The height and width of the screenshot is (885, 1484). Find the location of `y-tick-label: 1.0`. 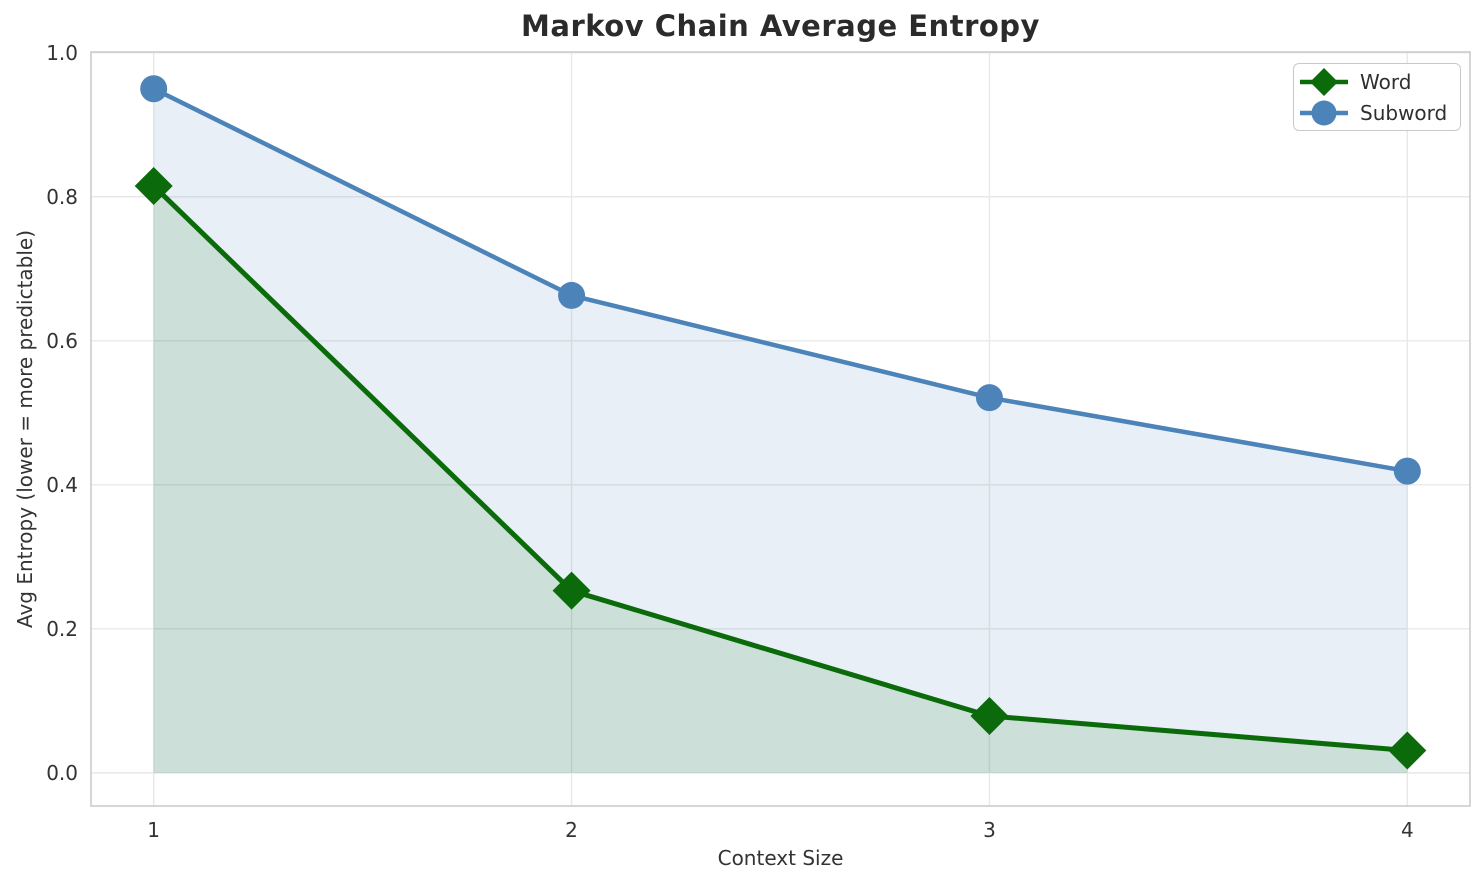

y-tick-label: 1.0 is located at coordinates (62, 52).